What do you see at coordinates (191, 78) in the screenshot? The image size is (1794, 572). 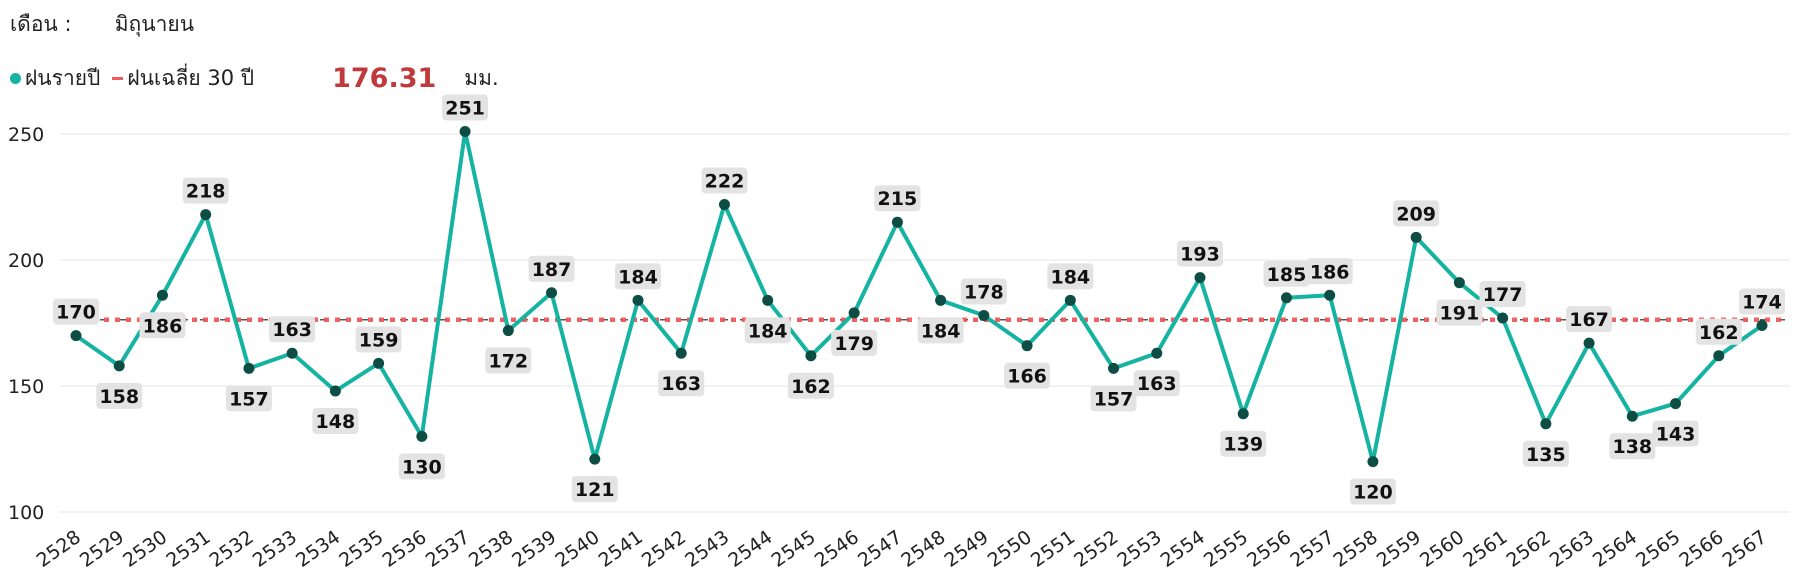 I see `average-rain-legend-label: ฝนเฉลี่ย 30 ปี` at bounding box center [191, 78].